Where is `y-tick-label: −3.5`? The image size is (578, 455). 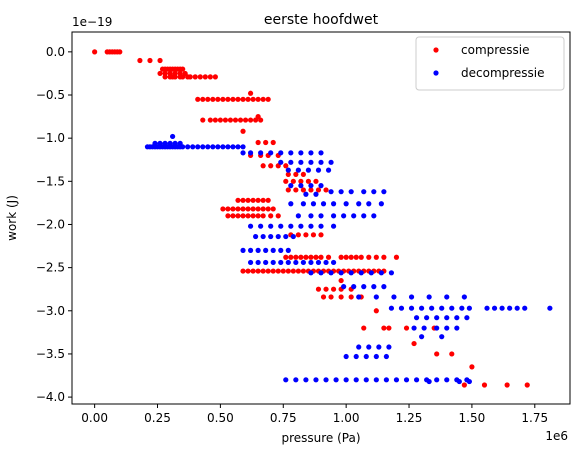
y-tick-label: −3.5 is located at coordinates (50, 354).